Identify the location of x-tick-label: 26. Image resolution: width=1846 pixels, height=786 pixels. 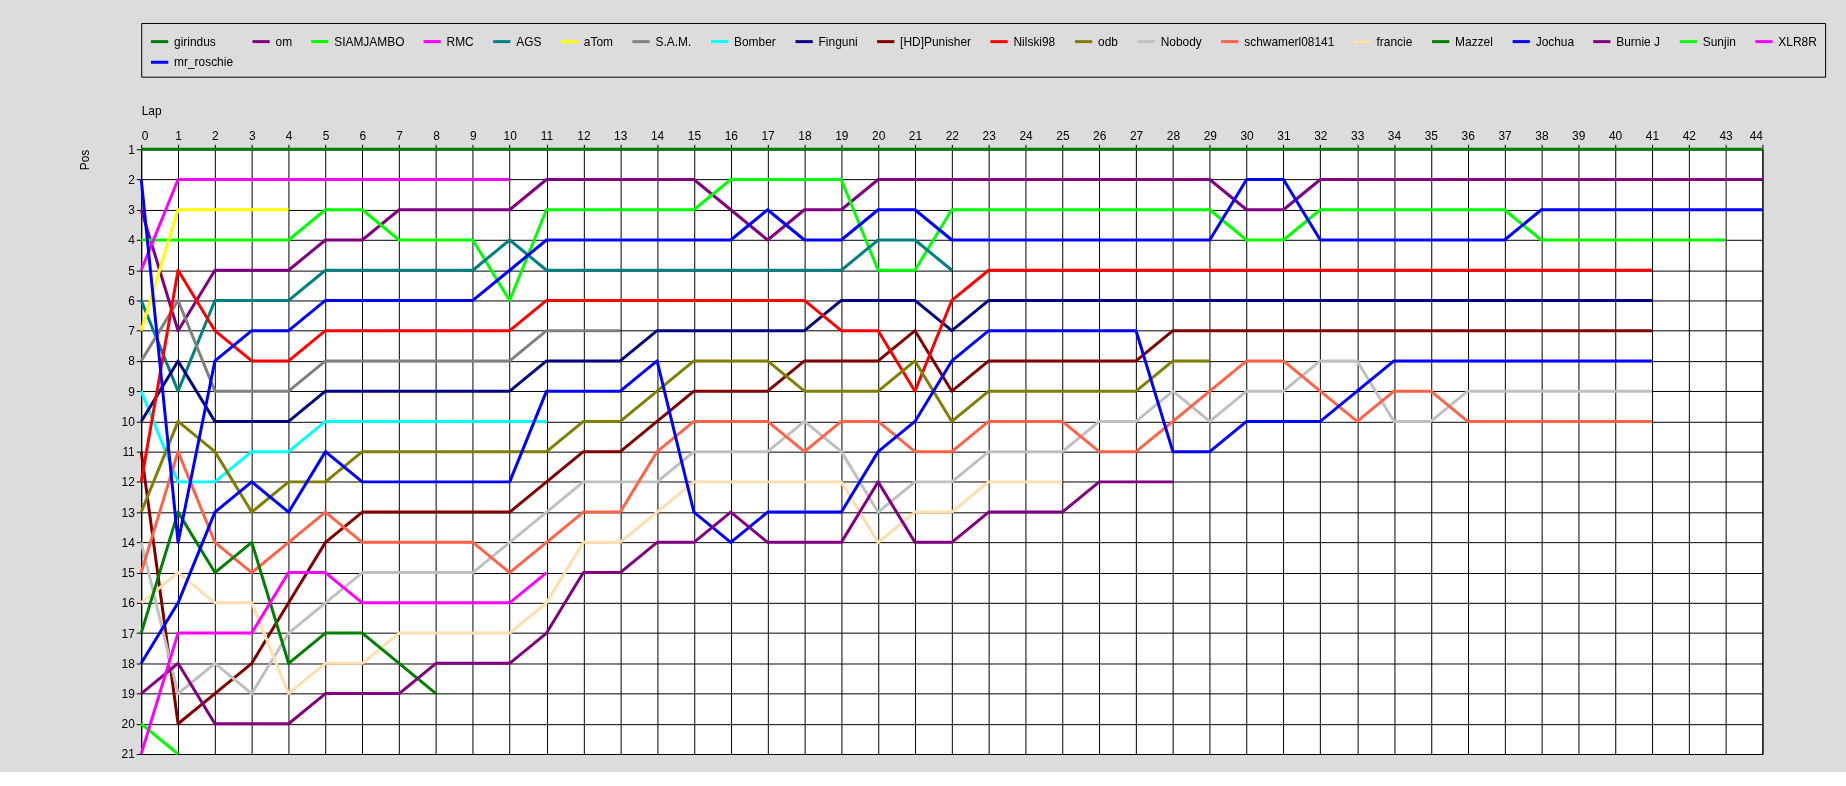
(1100, 135).